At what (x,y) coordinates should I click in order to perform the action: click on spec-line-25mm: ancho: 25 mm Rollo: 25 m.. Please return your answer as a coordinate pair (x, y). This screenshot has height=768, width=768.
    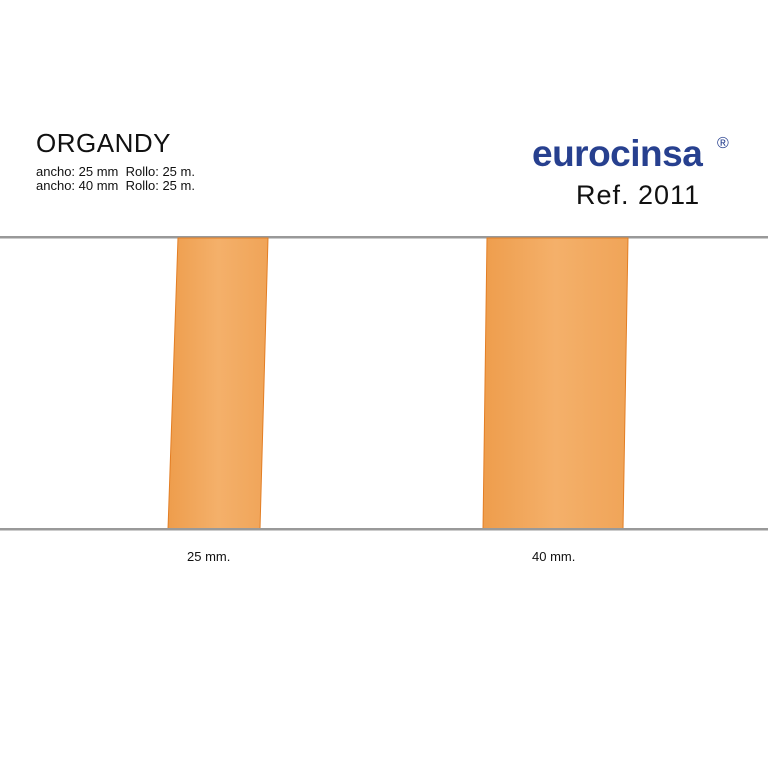
    Looking at the image, I should click on (115, 171).